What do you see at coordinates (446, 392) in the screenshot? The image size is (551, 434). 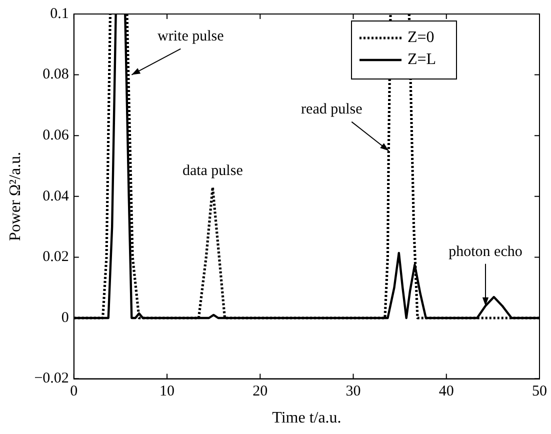 I see `x-tick-label: 40` at bounding box center [446, 392].